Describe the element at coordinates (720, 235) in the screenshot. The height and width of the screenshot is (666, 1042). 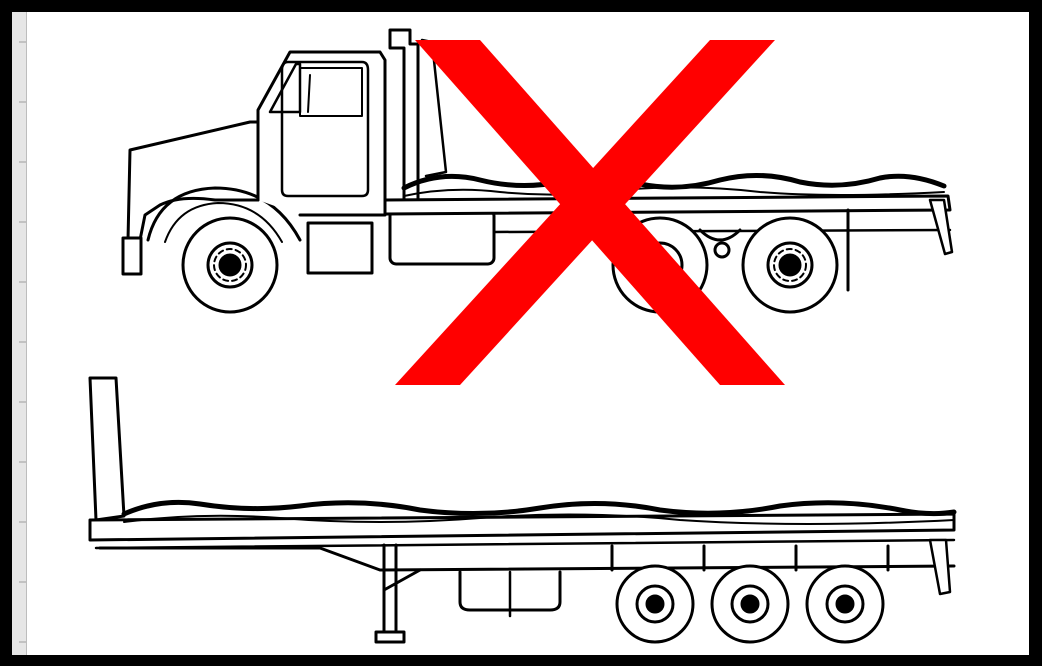
I see `rear-suspension` at that location.